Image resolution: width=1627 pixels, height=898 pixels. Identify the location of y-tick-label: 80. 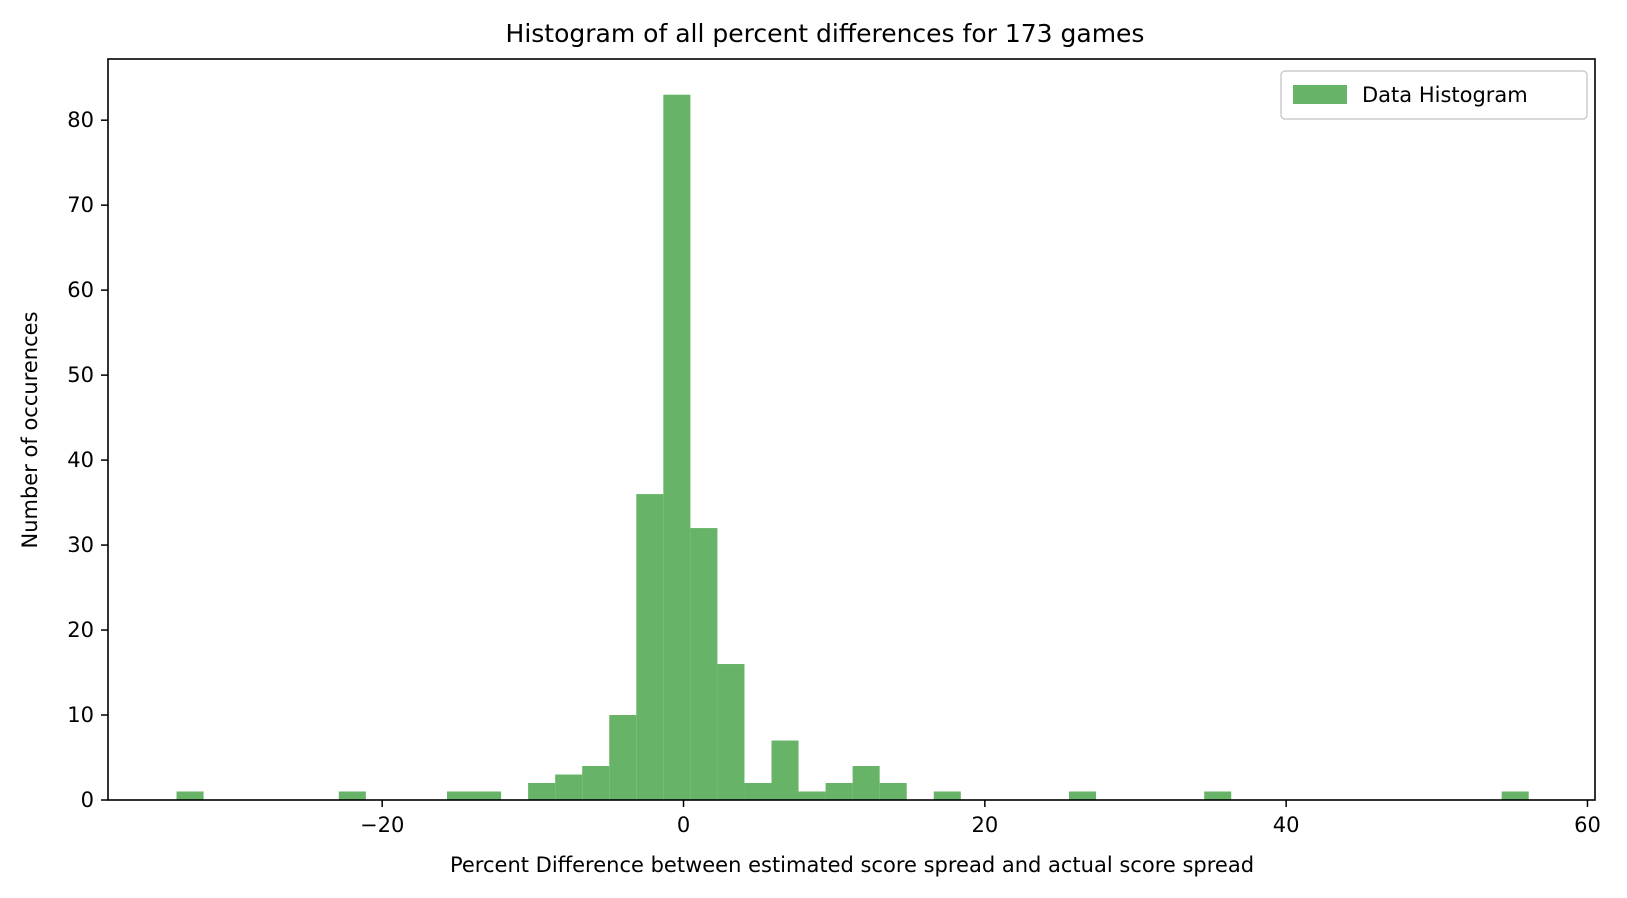
(80, 120).